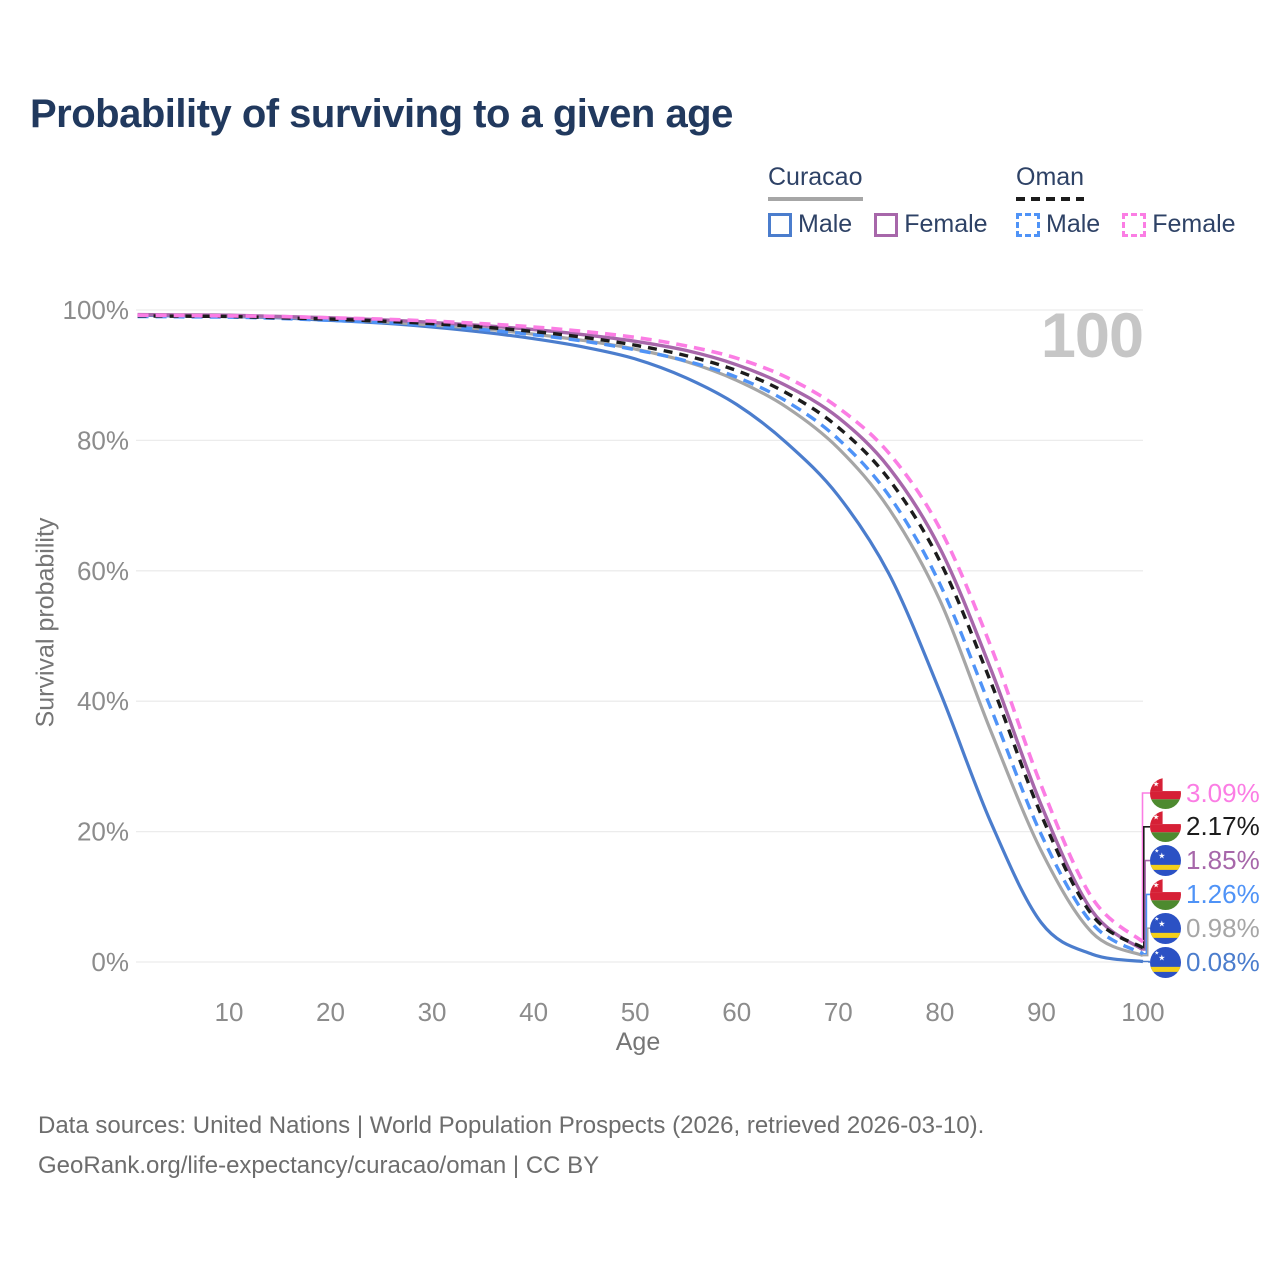 Image resolution: width=1280 pixels, height=1280 pixels. Describe the element at coordinates (1050, 177) in the screenshot. I see `legend-header-oman: Oman` at that location.